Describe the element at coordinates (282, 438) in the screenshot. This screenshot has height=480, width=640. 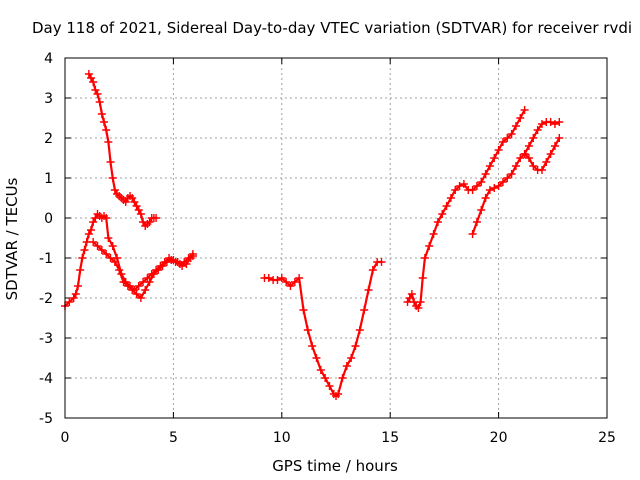
I see `x-tick-label: 10` at that location.